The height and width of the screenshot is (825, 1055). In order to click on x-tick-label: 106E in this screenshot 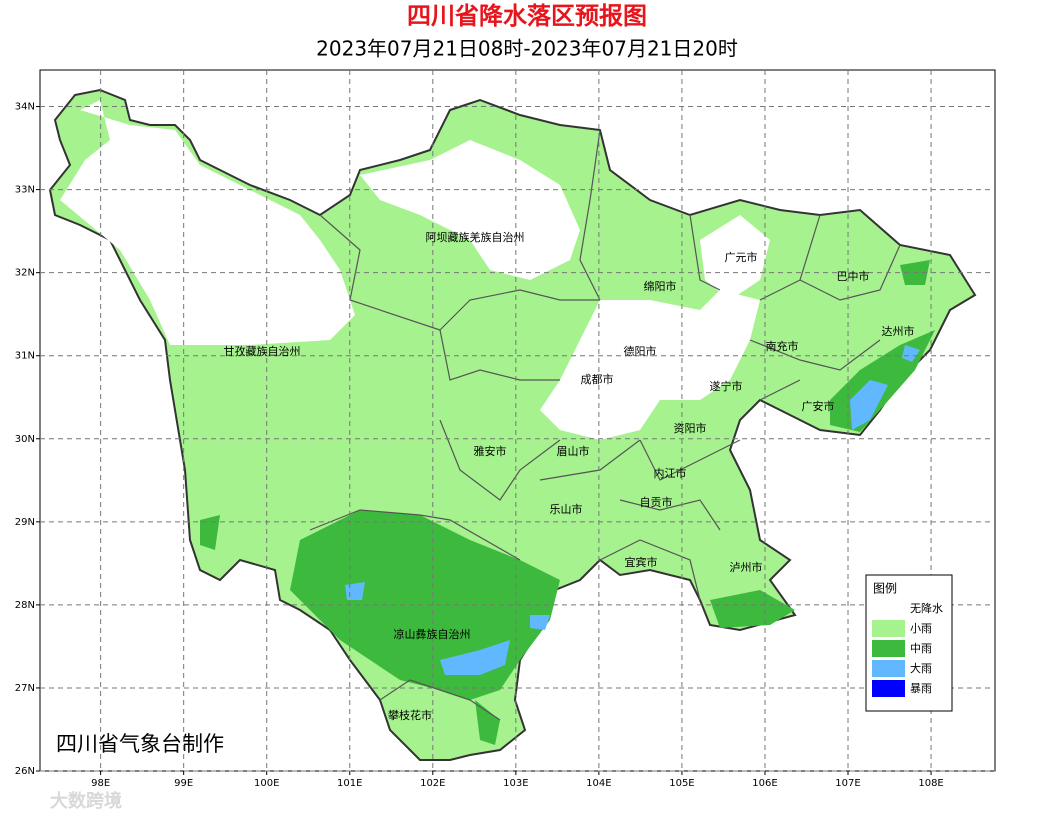, I will do `click(764, 783)`.